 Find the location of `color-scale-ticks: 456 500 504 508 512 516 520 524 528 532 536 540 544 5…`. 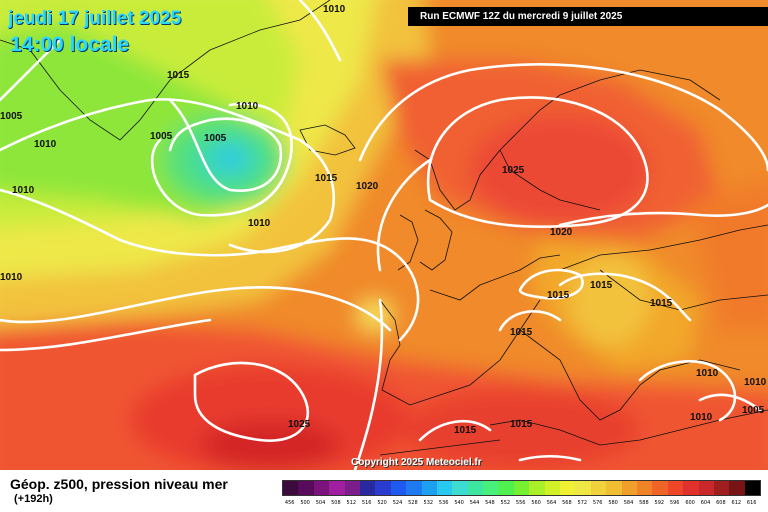

color-scale-ticks: 456 500 504 508 512 516 520 524 528 532 536 540 544 5… is located at coordinates (522, 504).